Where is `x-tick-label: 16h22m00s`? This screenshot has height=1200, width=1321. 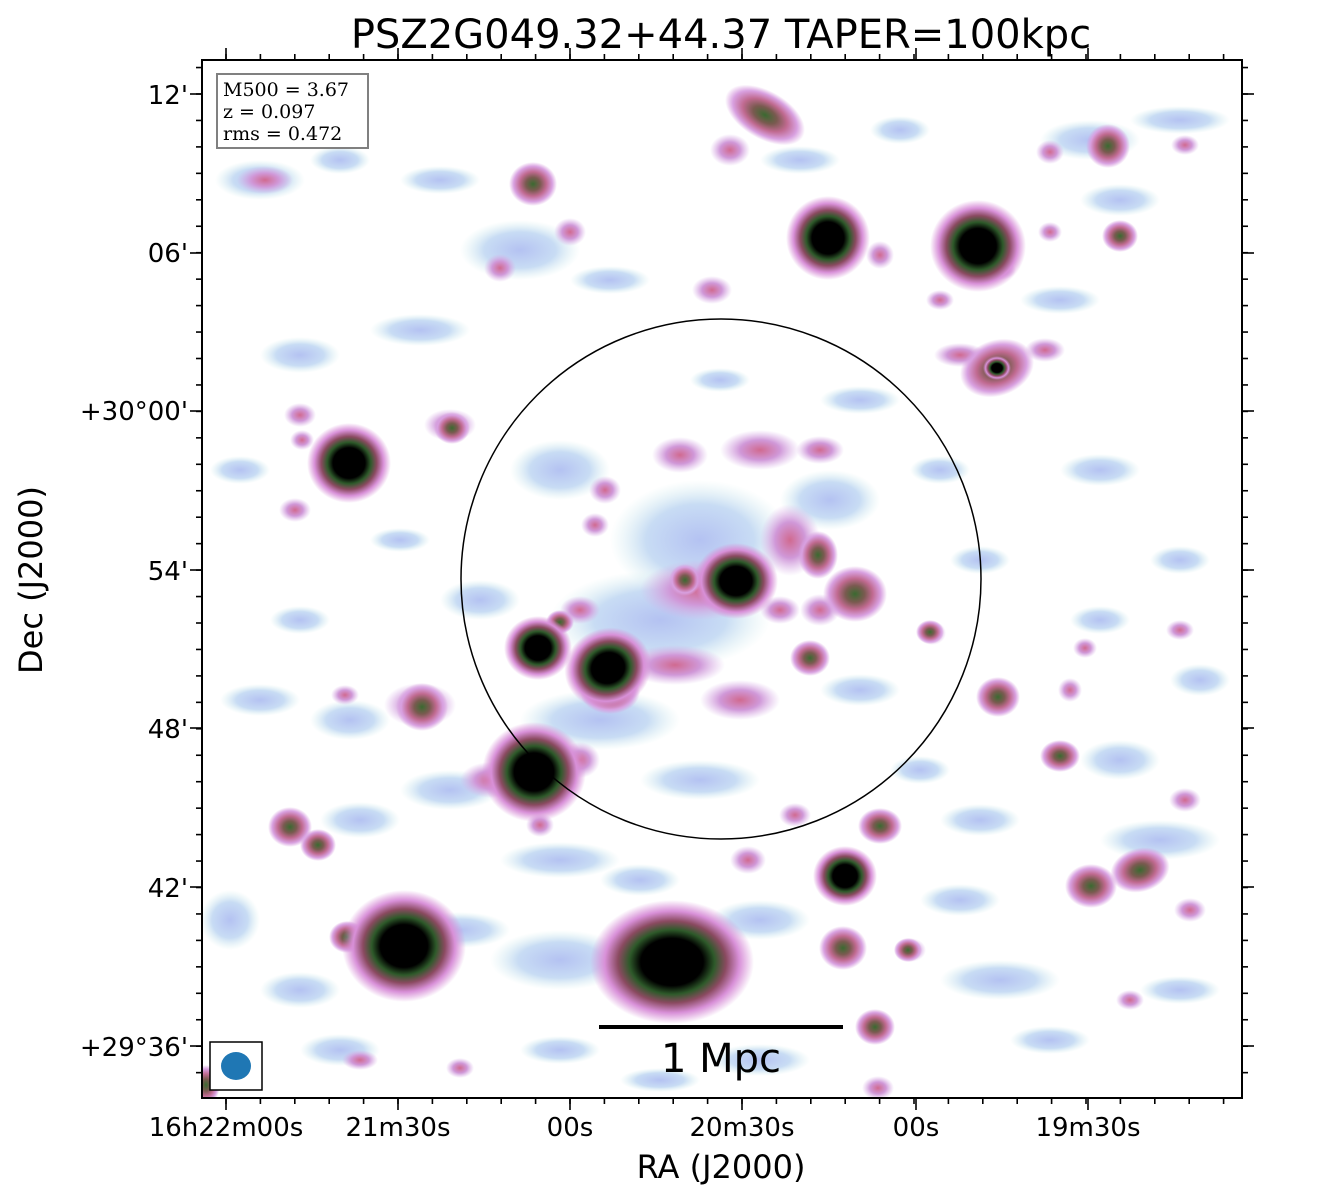 x-tick-label: 16h22m00s is located at coordinates (226, 1128).